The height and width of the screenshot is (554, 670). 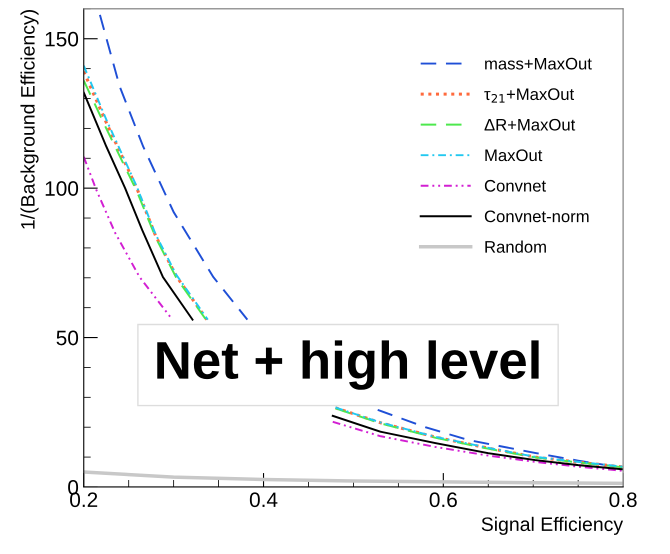 What do you see at coordinates (536, 216) in the screenshot?
I see `legend-label: Convnet-norm` at bounding box center [536, 216].